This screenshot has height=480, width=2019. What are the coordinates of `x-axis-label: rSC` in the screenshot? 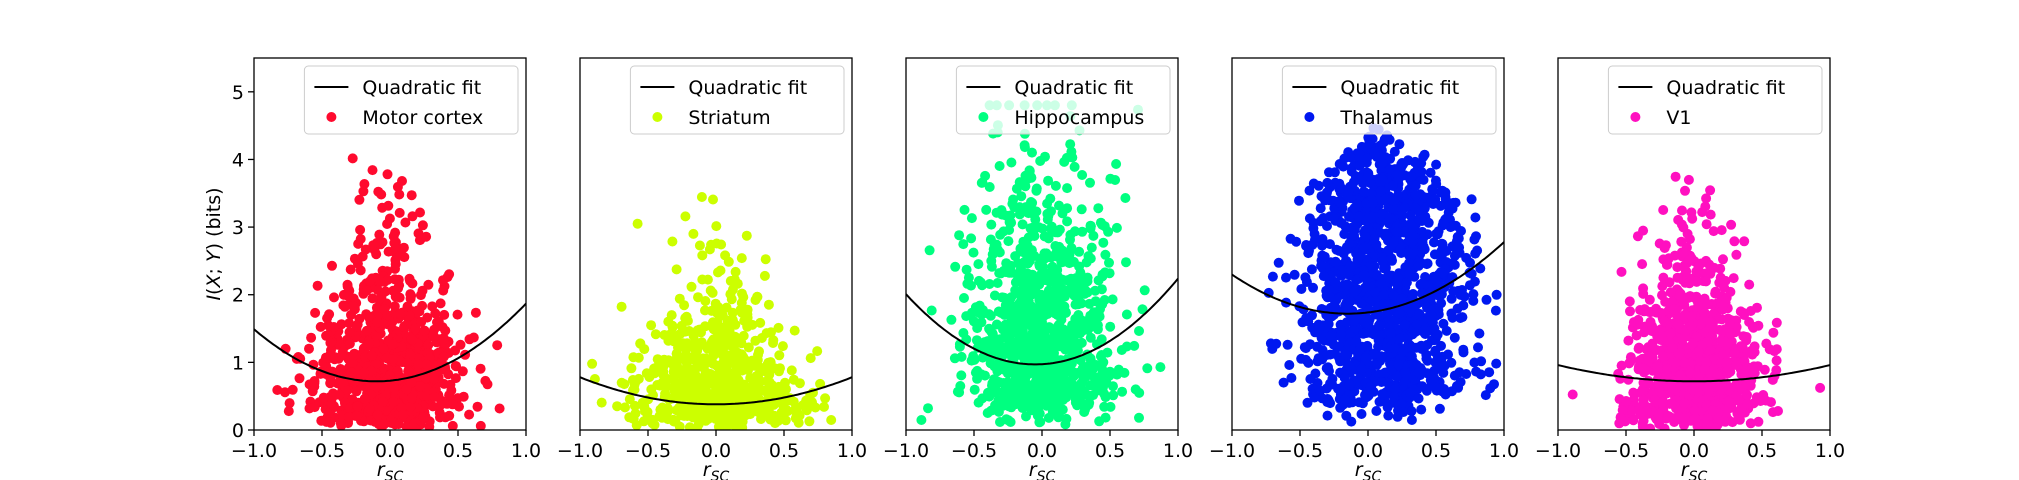 It's located at (1042, 469).